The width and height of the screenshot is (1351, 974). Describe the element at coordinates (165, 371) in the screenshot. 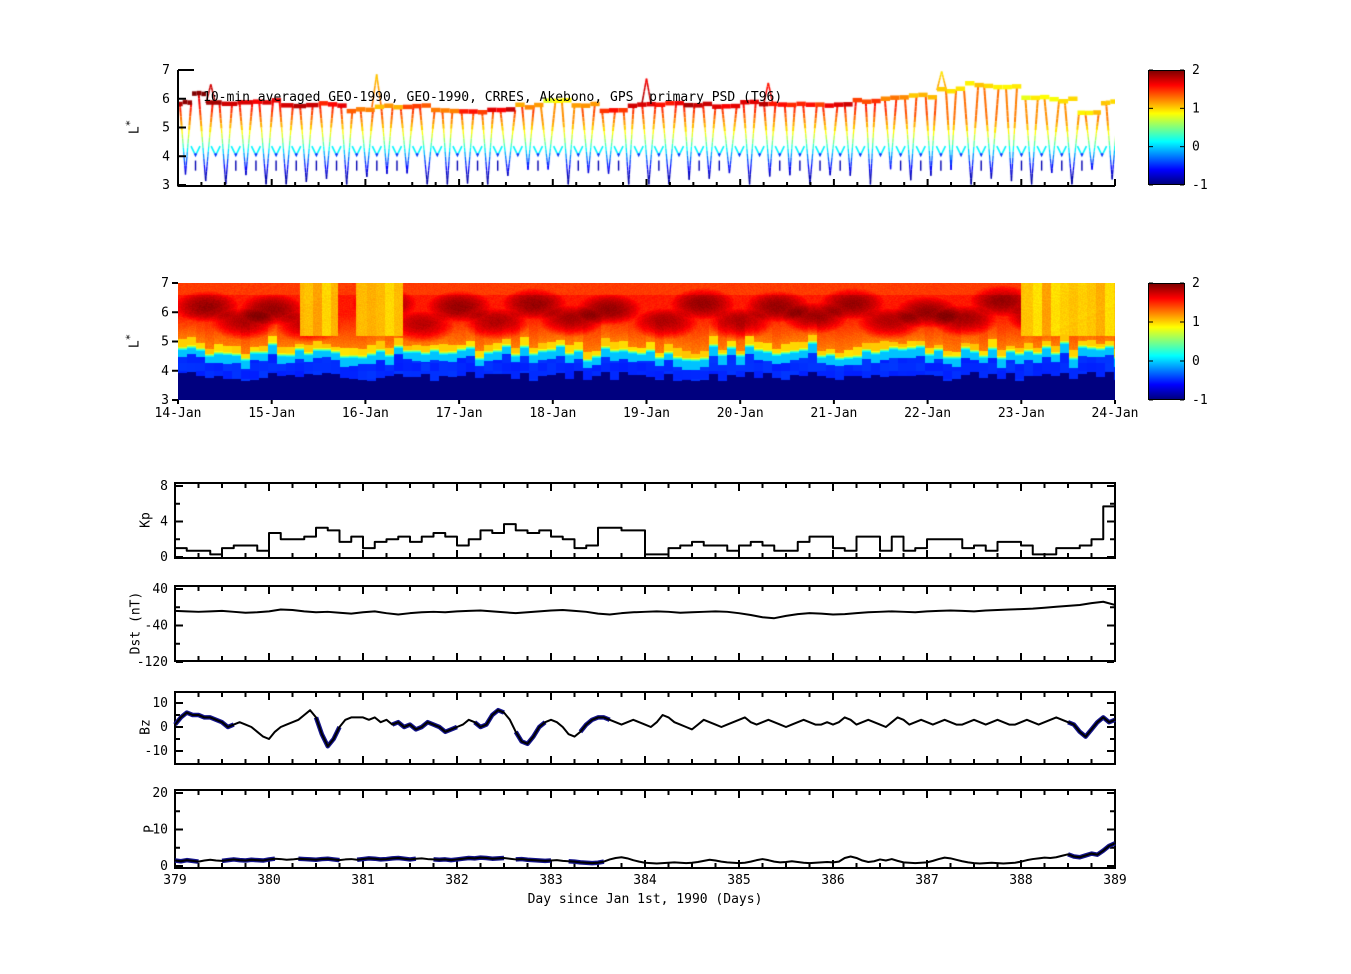

I see `p2-ytick-label: 4` at that location.